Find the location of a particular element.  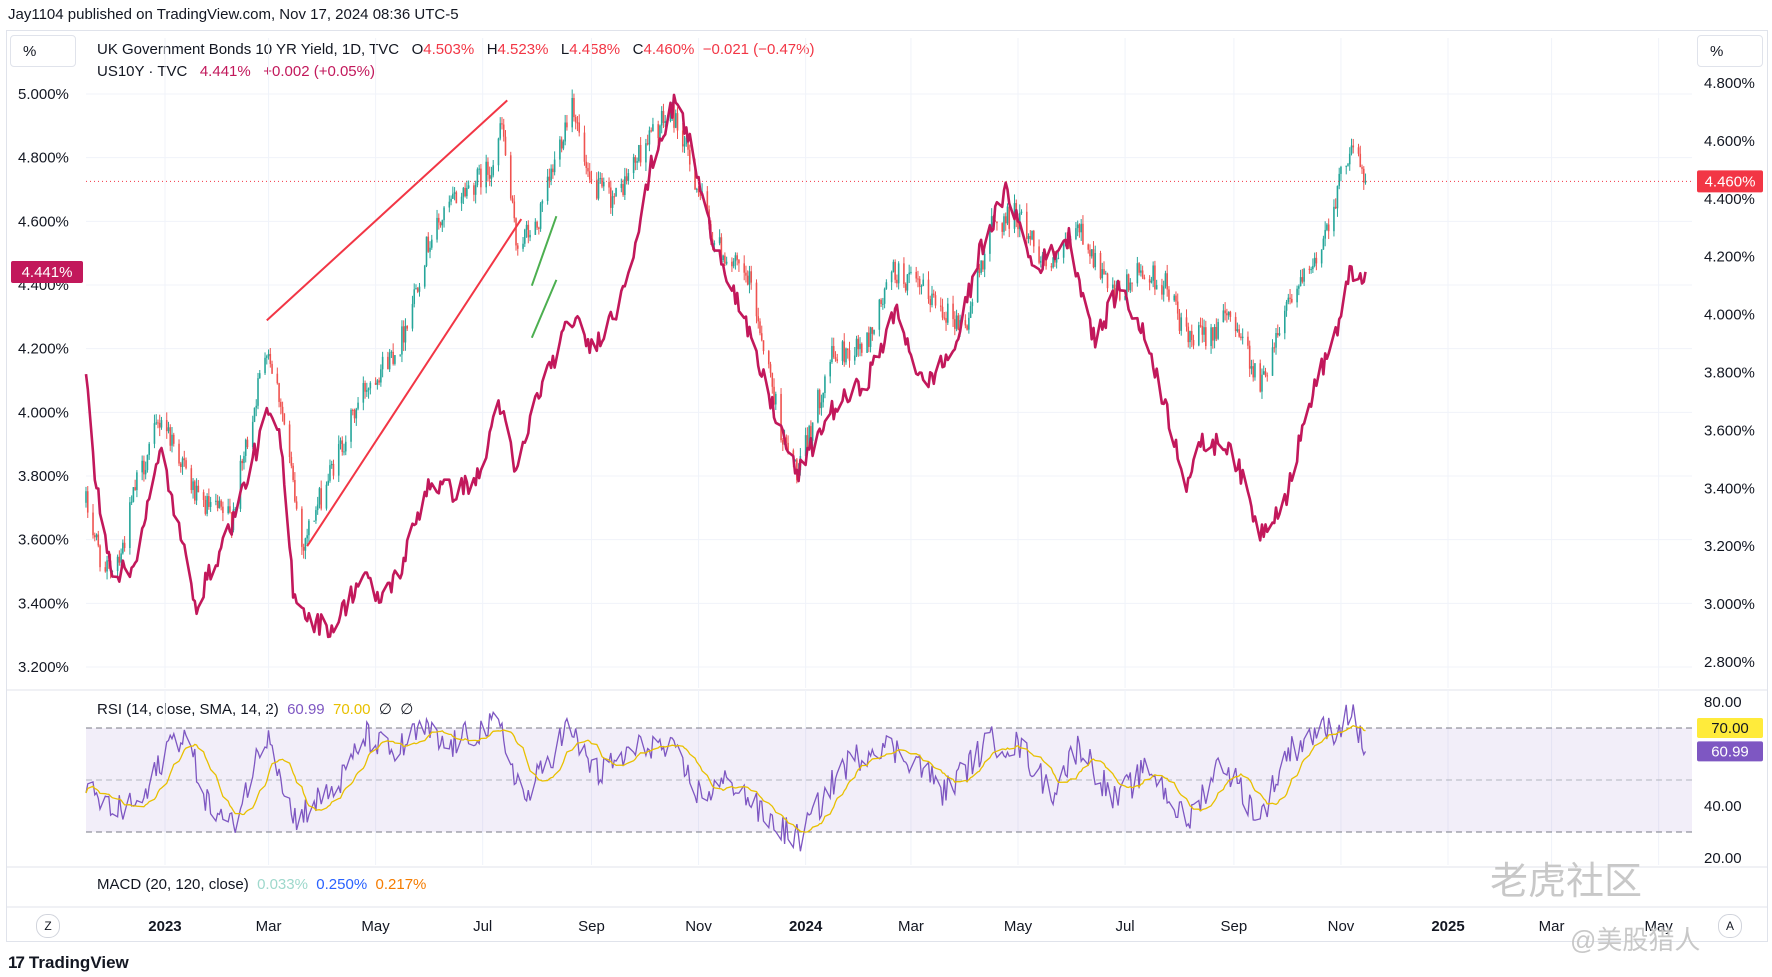

rsi-symbol-2: ∅ is located at coordinates (407, 709).